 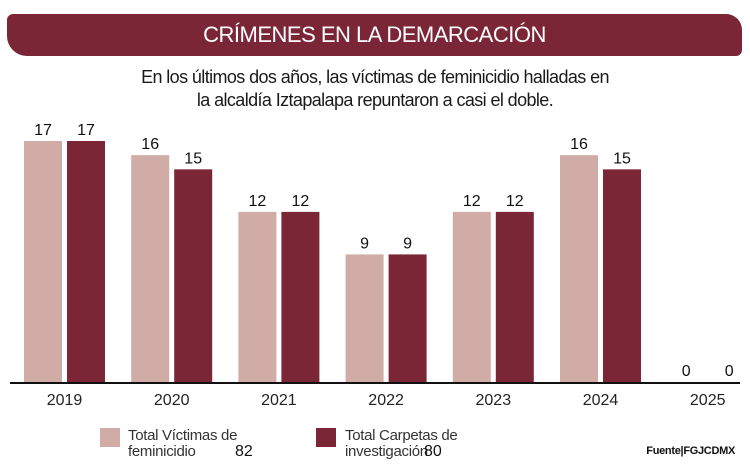 I want to click on header-title: CRÍMENES EN LA DEMARCACIÓN, so click(x=374, y=34).